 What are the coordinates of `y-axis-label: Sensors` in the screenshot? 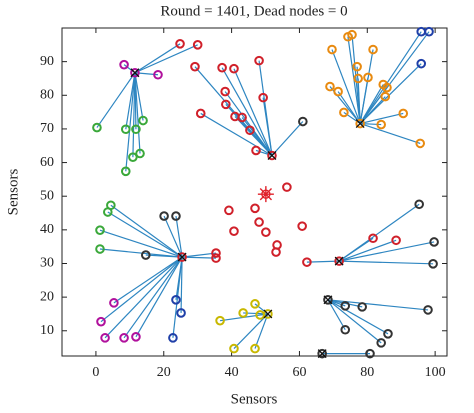 It's located at (13, 192).